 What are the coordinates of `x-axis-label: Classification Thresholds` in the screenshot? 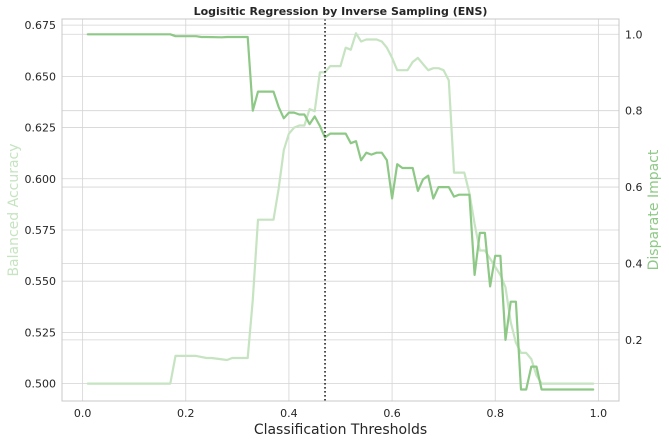 It's located at (340, 430).